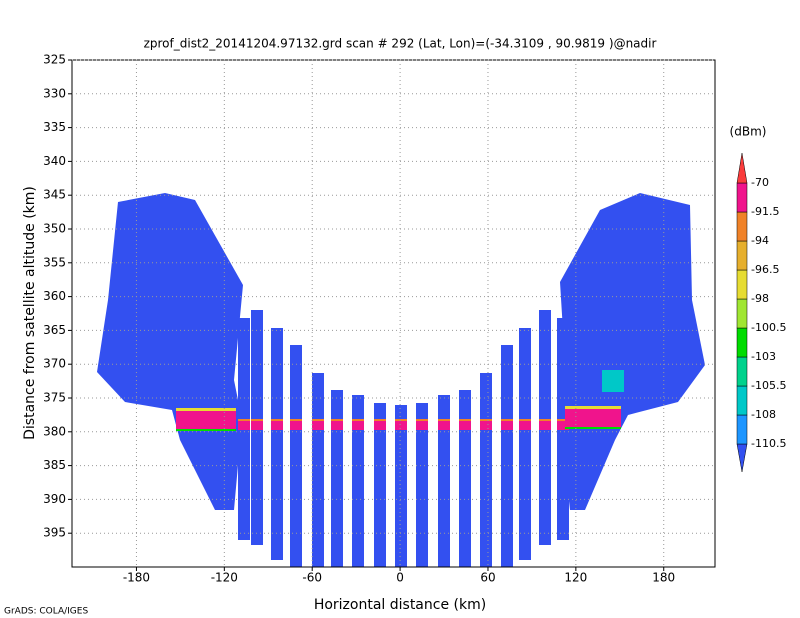  I want to click on x-tick-label: -120, so click(224, 578).